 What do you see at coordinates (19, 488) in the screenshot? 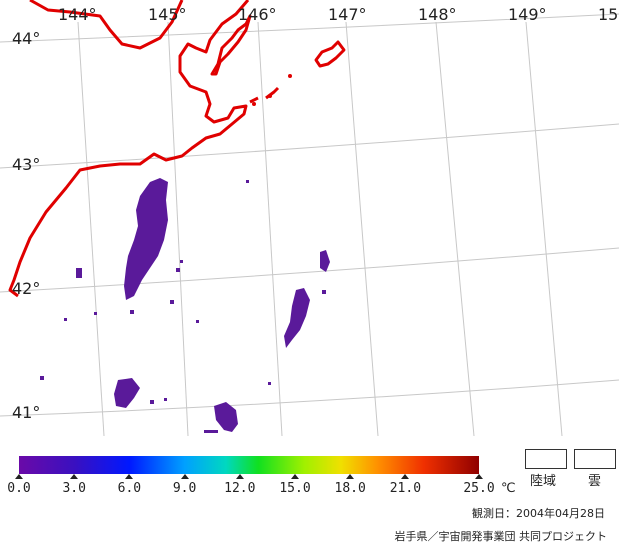
I see `color-scale-tick-label: 0.0` at bounding box center [19, 488].